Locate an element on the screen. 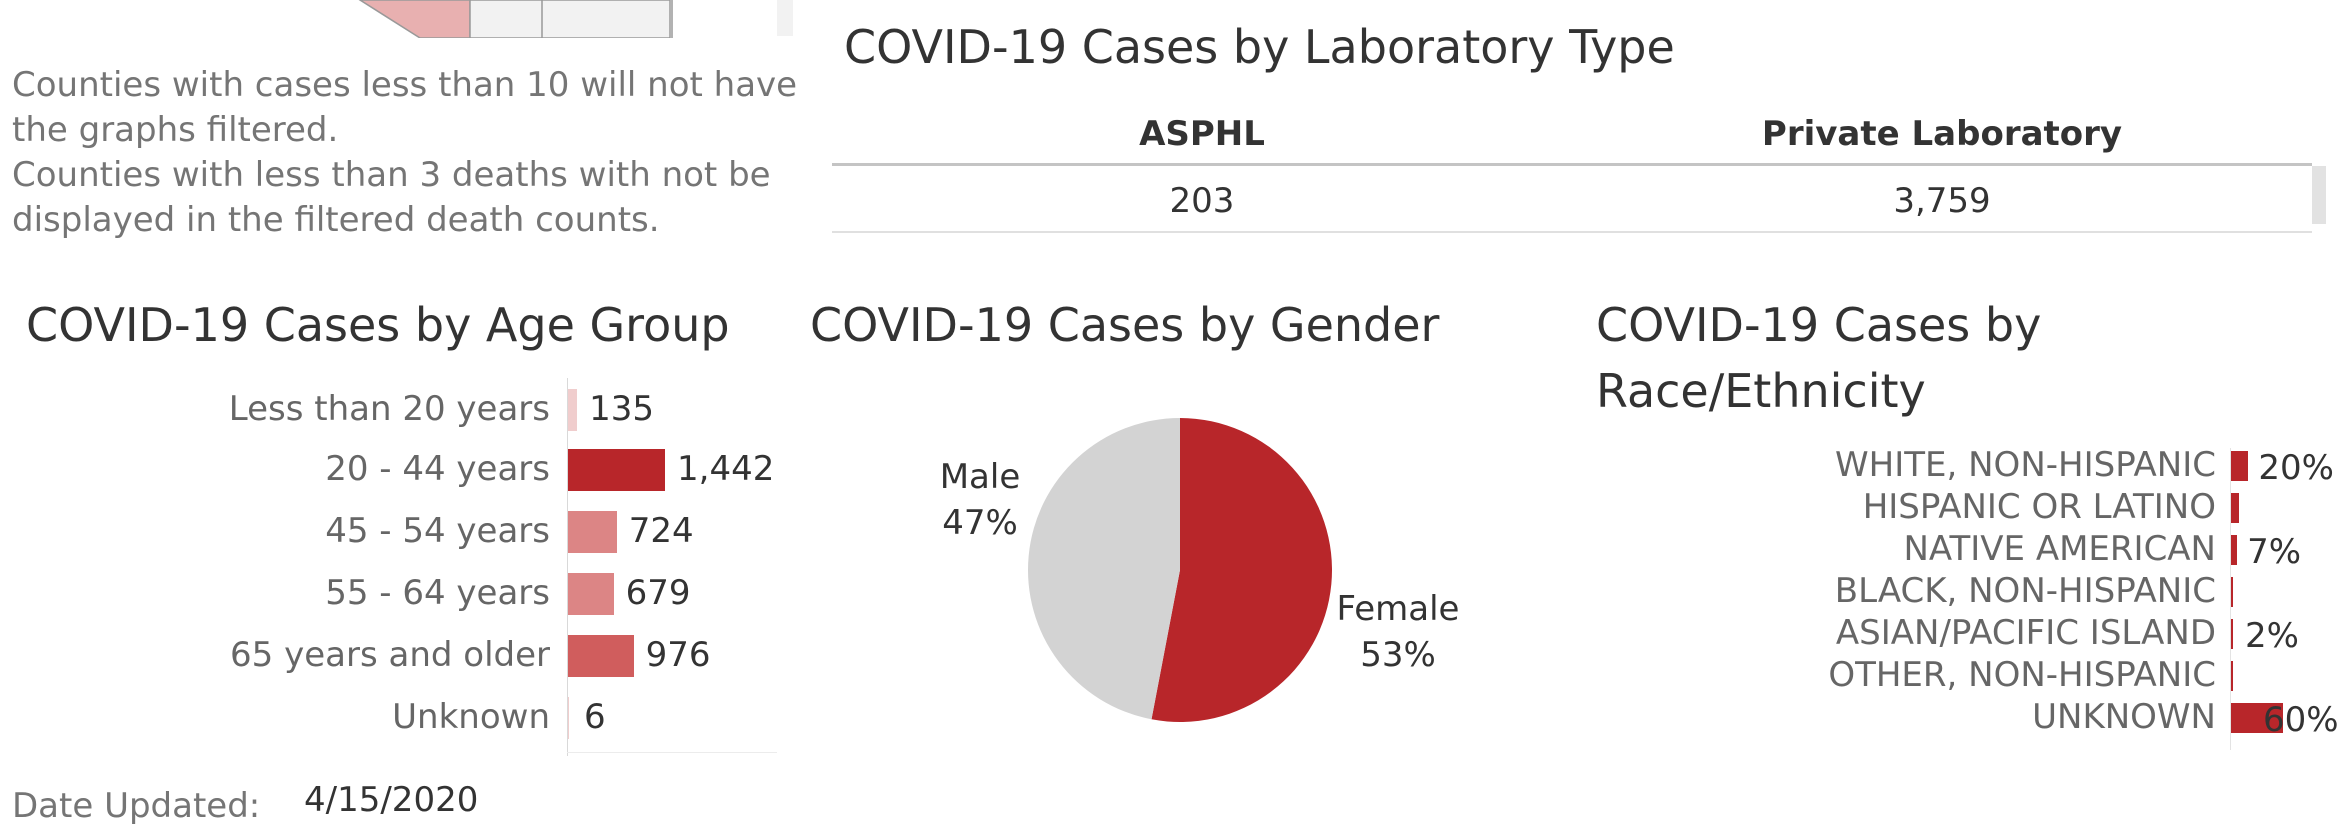 The height and width of the screenshot is (833, 2341). age-value-label: 724 is located at coordinates (661, 531).